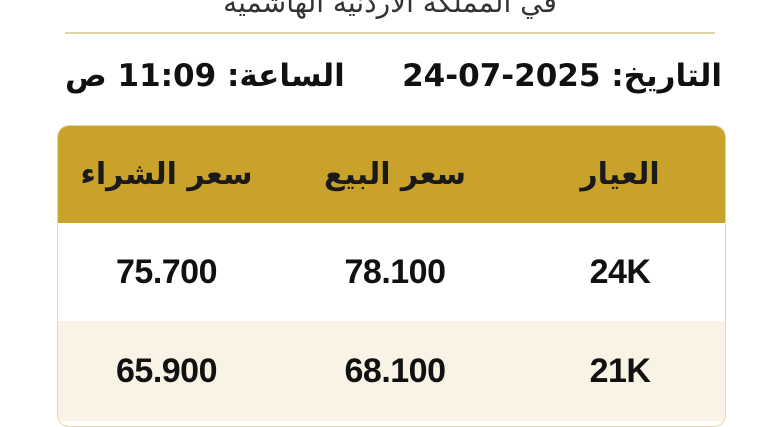 This screenshot has height=427, width=780. What do you see at coordinates (390, 9) in the screenshot?
I see `page-subtitle: في المملكة الأردنية الهاشمية` at bounding box center [390, 9].